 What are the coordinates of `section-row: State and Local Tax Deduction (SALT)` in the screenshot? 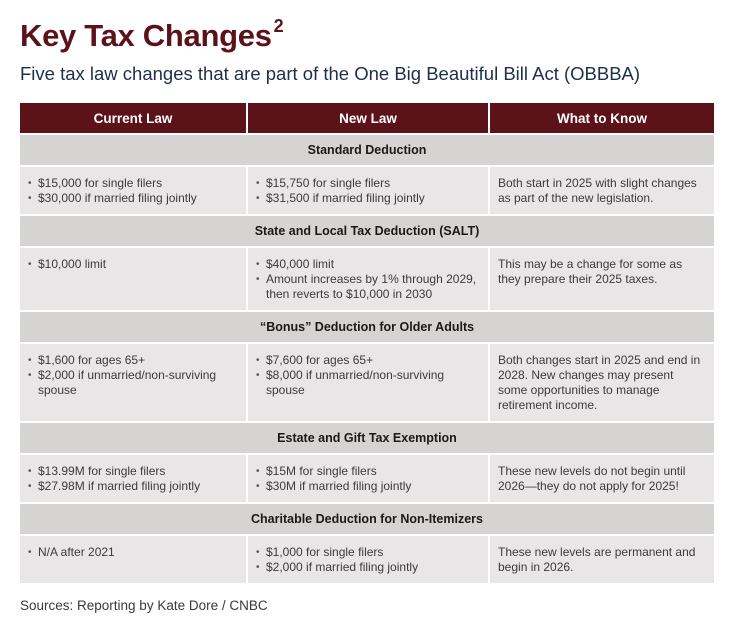 It's located at (367, 231).